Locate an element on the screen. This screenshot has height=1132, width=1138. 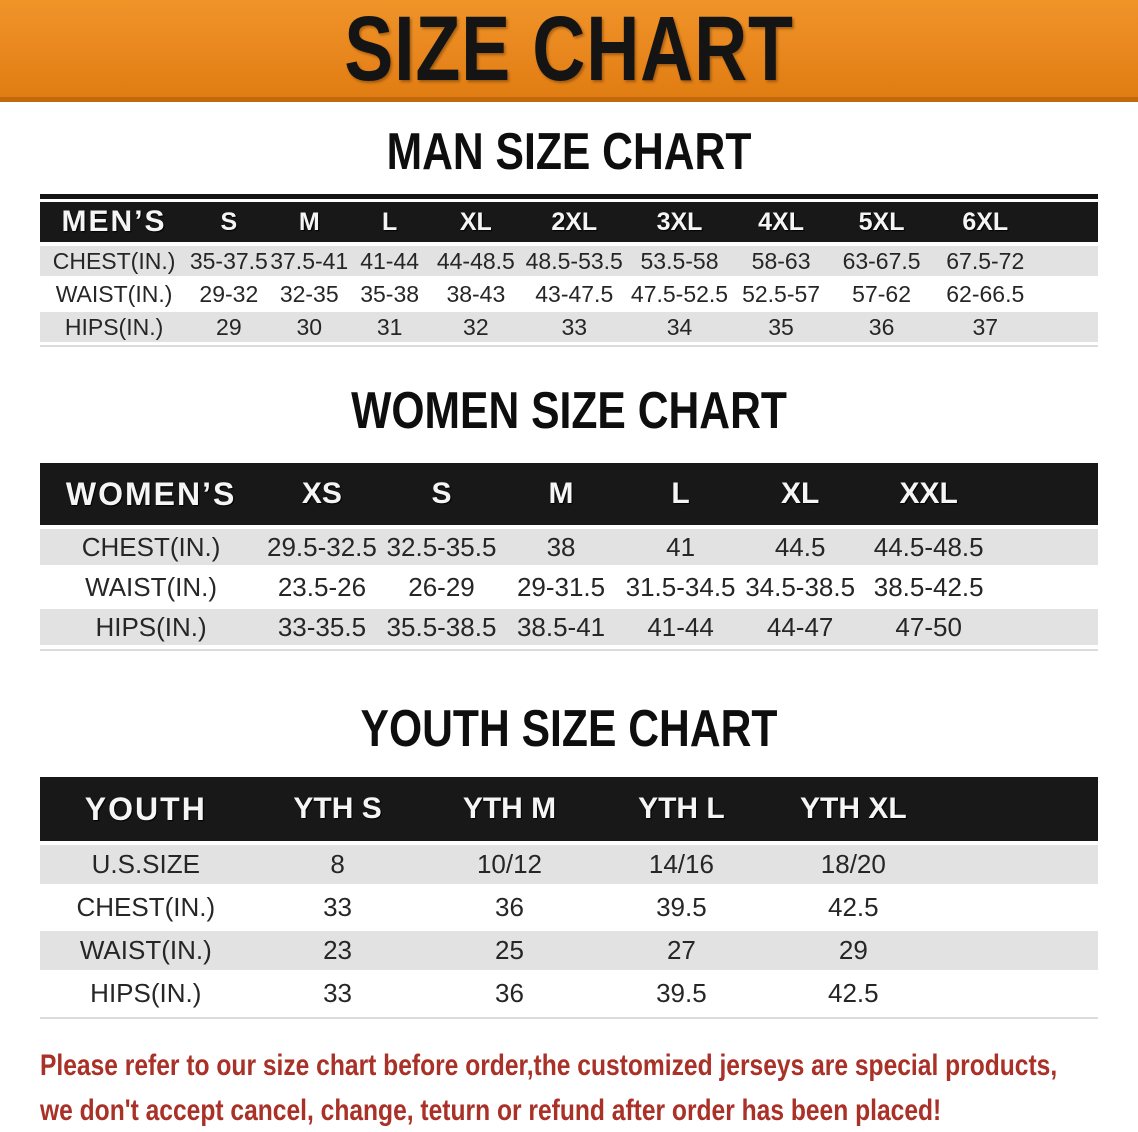
measurement-value: 32.5-35.5 is located at coordinates (441, 549).